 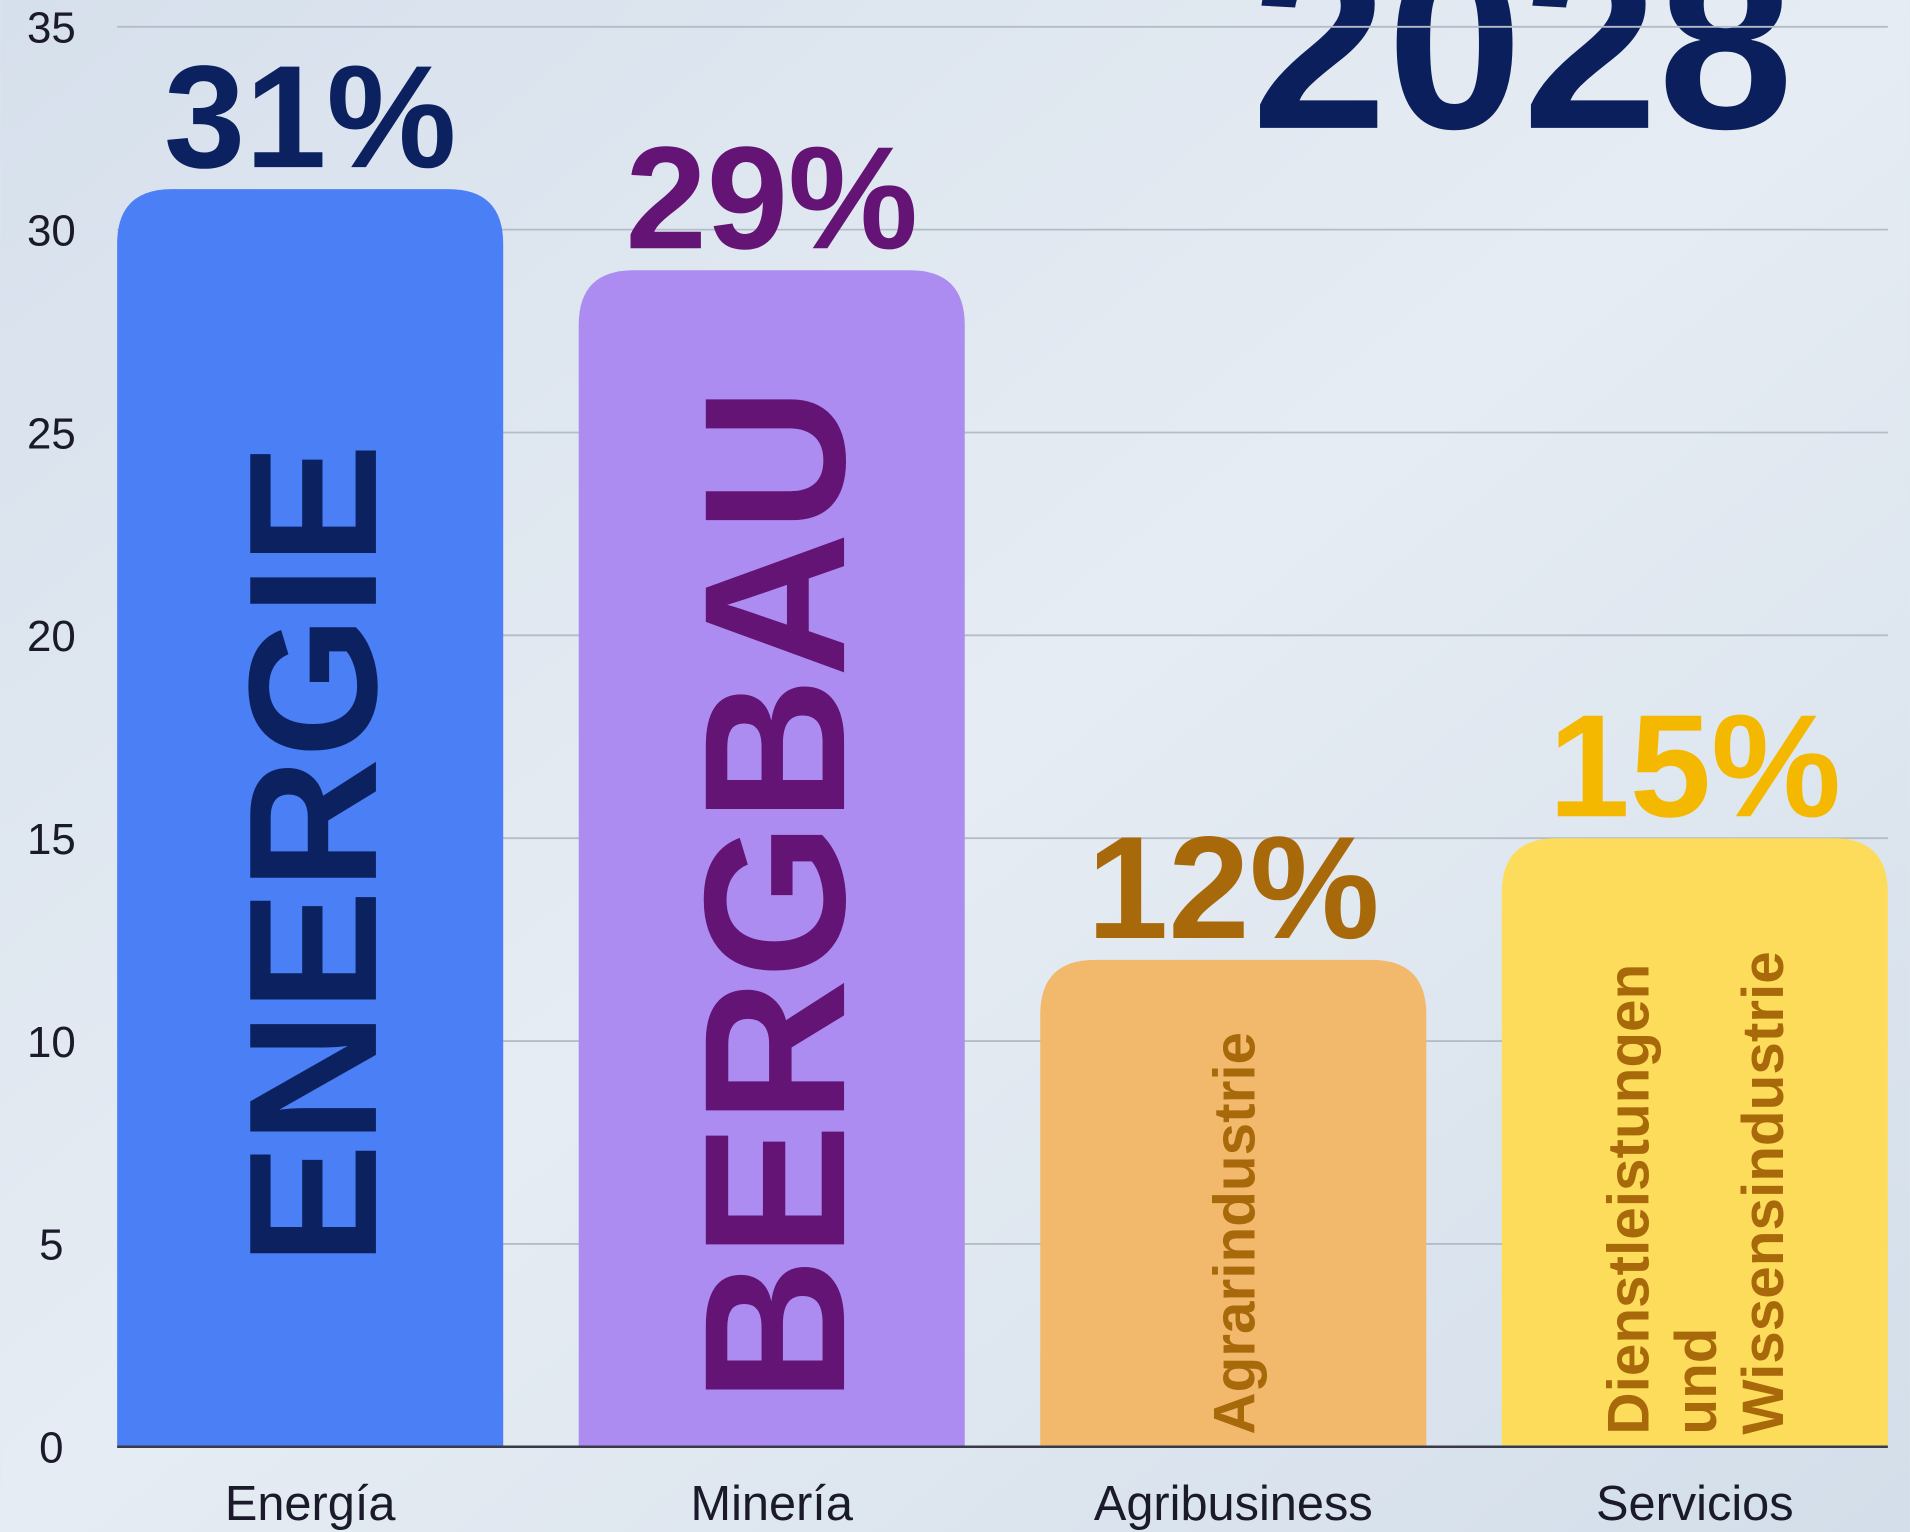 What do you see at coordinates (1233, 1504) in the screenshot?
I see `x-tick-label: Agribusiness` at bounding box center [1233, 1504].